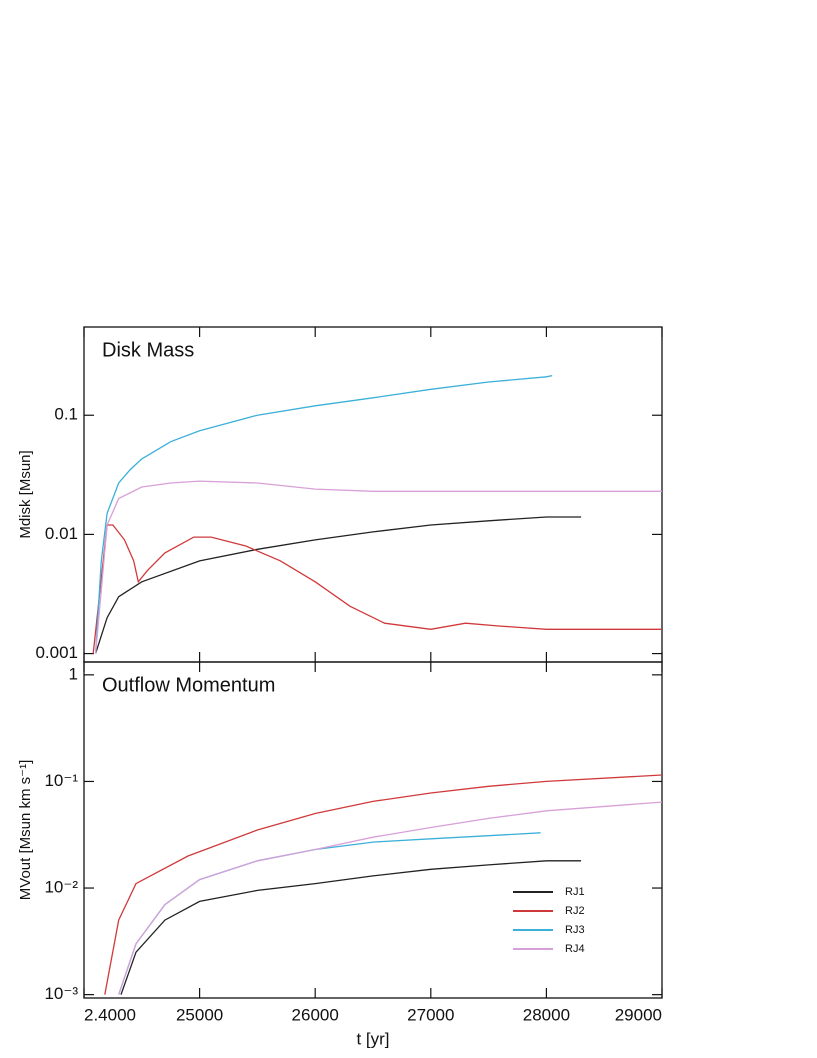 The image size is (817, 1058). What do you see at coordinates (372, 1038) in the screenshot?
I see `x-axis-label: t [yr]` at bounding box center [372, 1038].